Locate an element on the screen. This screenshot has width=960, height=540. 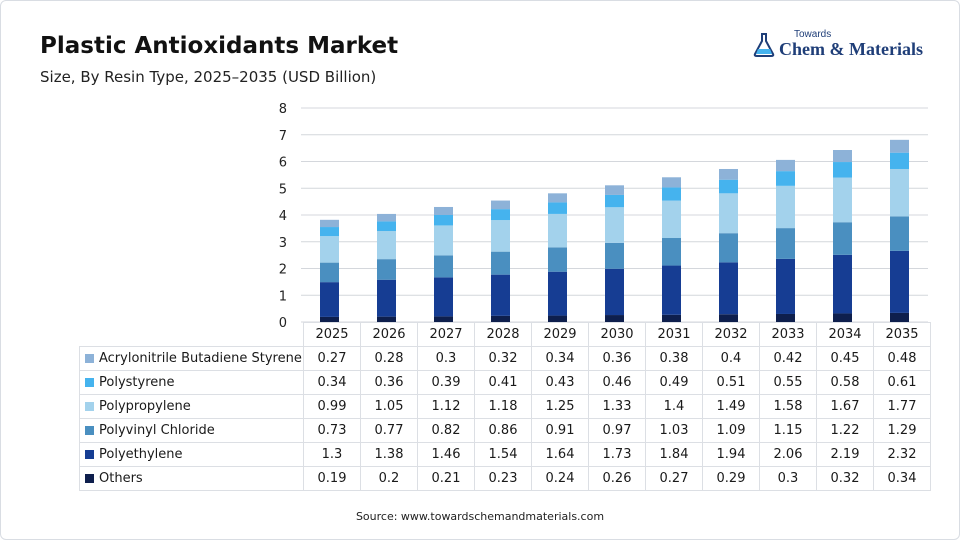
table-column-header: 2034 is located at coordinates (845, 334).